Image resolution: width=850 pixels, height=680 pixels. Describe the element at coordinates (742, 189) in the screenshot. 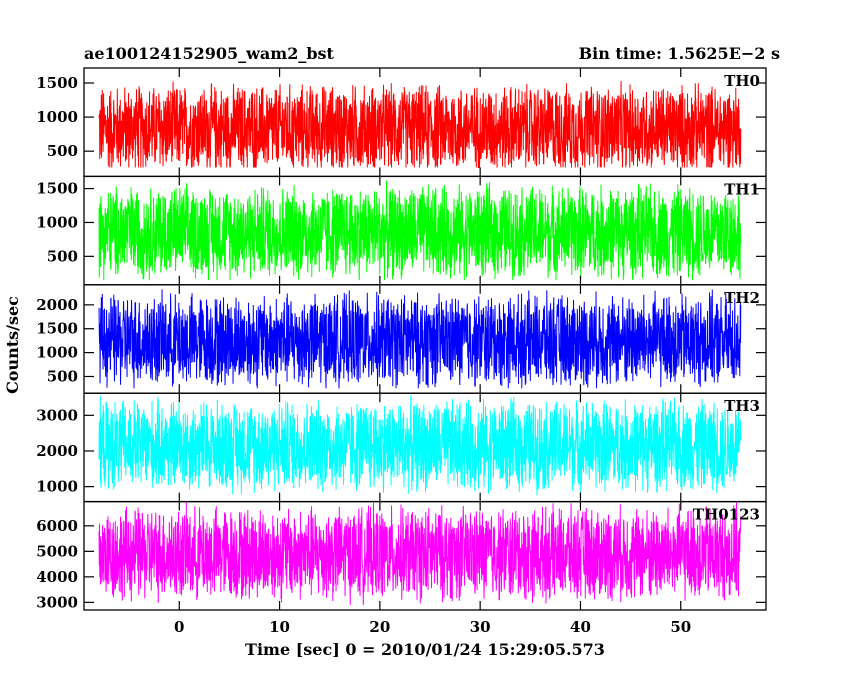

I see `panel-label: TH1` at that location.